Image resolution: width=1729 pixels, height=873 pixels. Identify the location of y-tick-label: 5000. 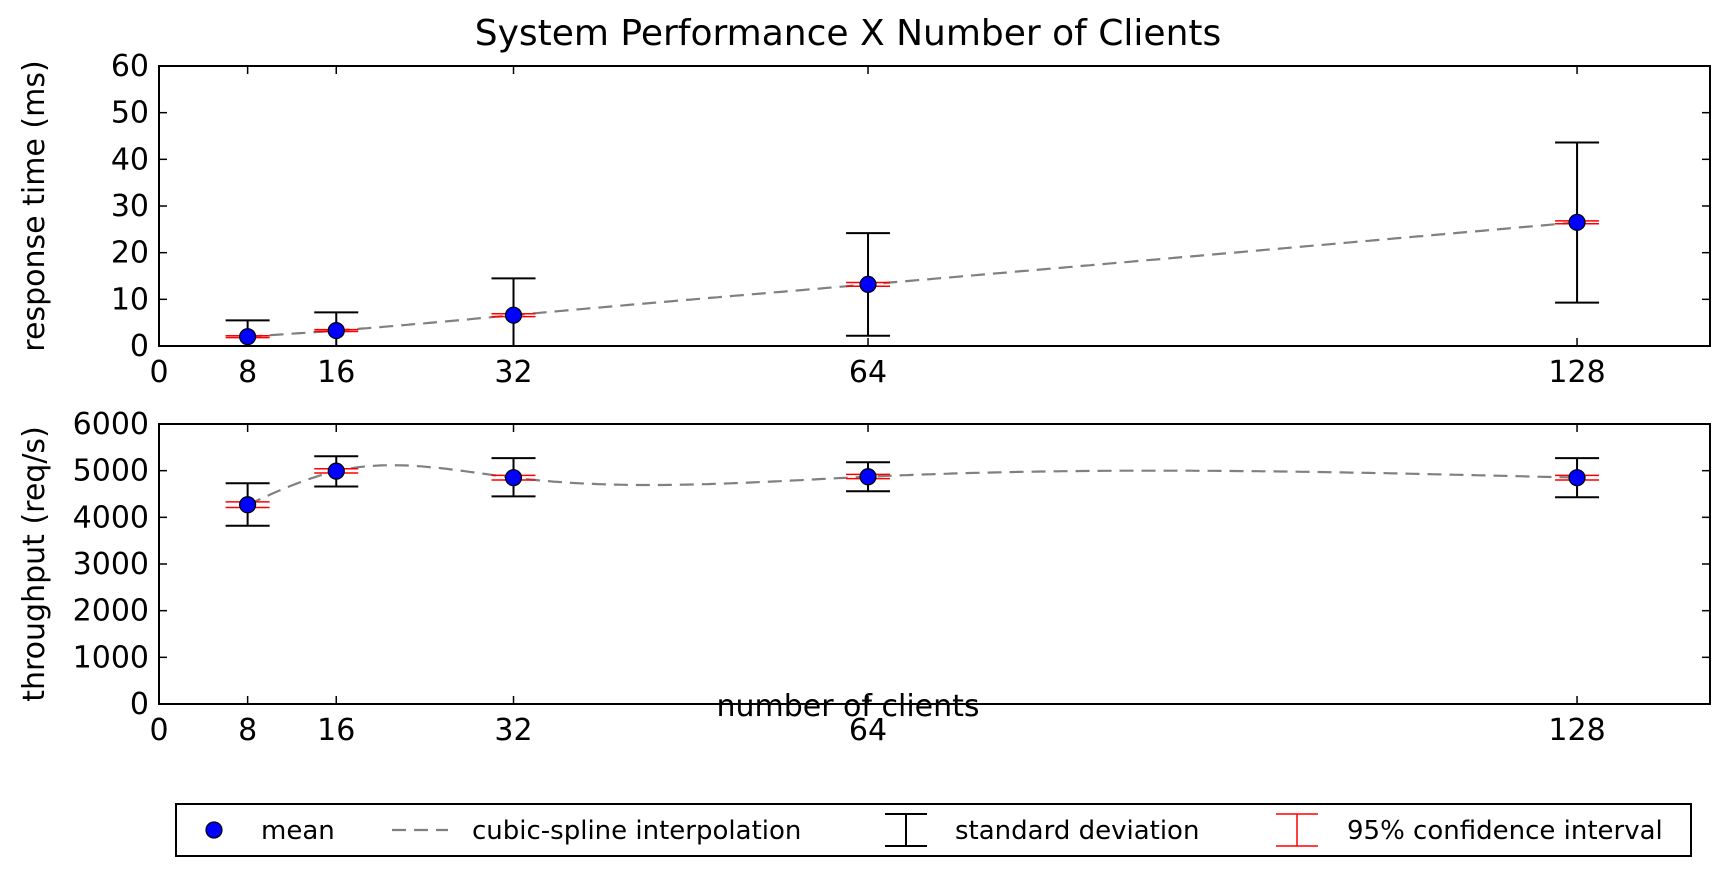
(111, 471).